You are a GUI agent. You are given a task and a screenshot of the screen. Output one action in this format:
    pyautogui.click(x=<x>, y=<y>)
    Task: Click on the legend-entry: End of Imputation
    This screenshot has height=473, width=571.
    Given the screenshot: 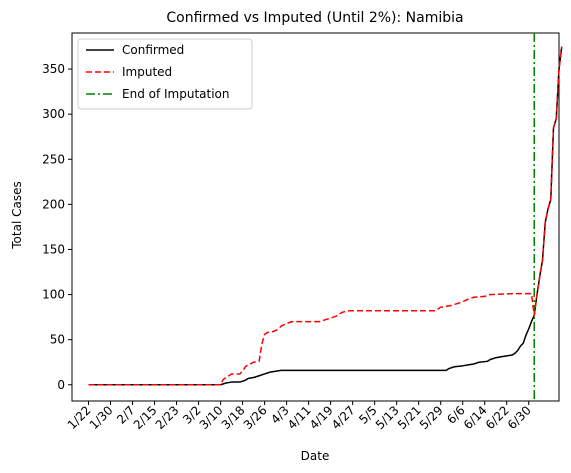 What is the action you would take?
    pyautogui.click(x=176, y=94)
    